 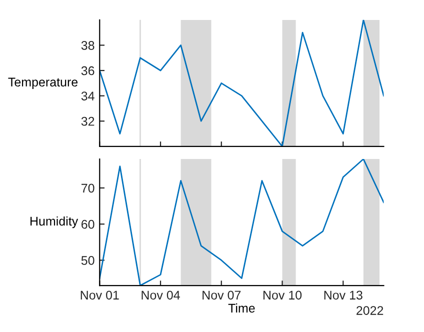 What do you see at coordinates (241, 308) in the screenshot?
I see `x-axis-title: Time` at bounding box center [241, 308].